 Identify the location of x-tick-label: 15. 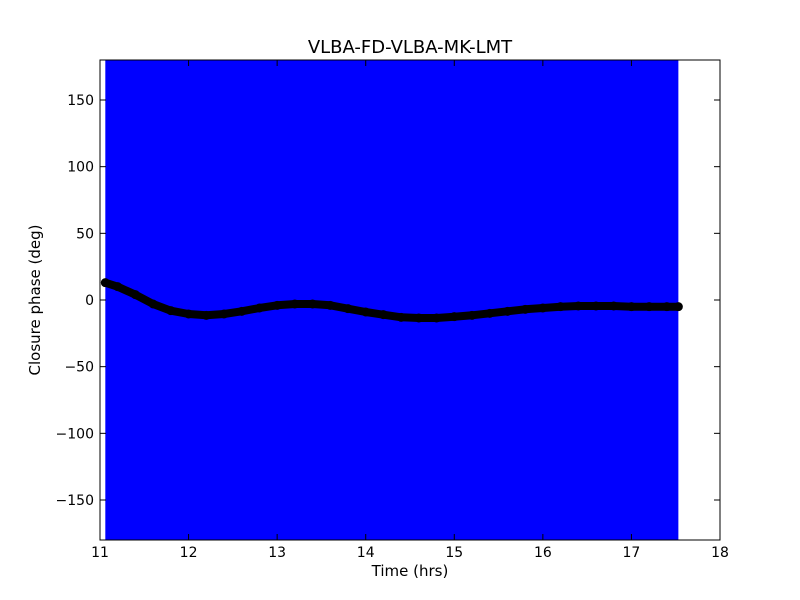
(454, 553).